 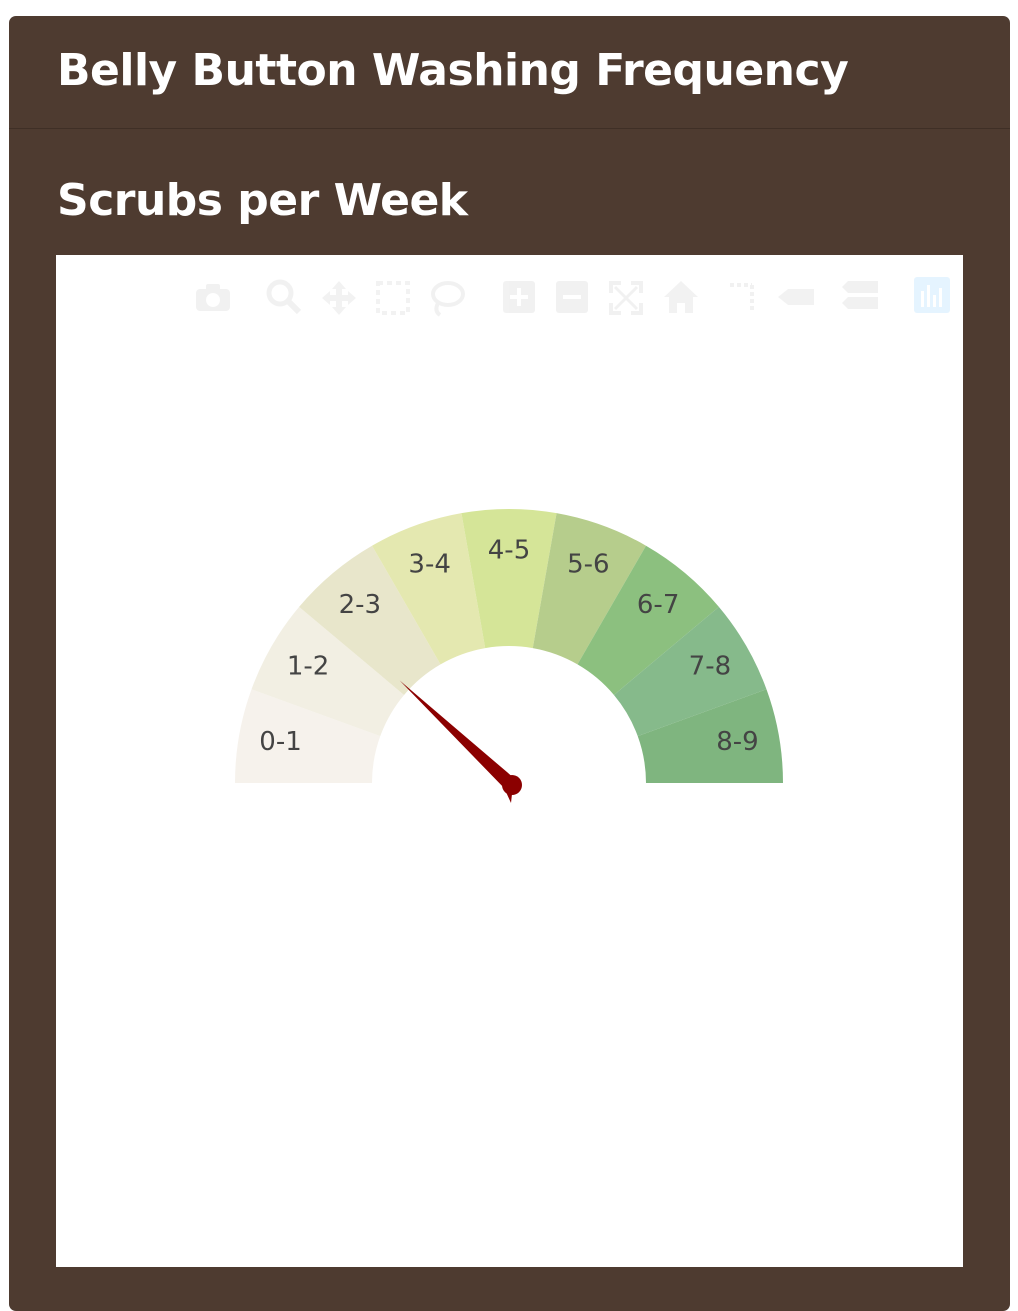 I want to click on camera-icon, so click(x=213, y=297).